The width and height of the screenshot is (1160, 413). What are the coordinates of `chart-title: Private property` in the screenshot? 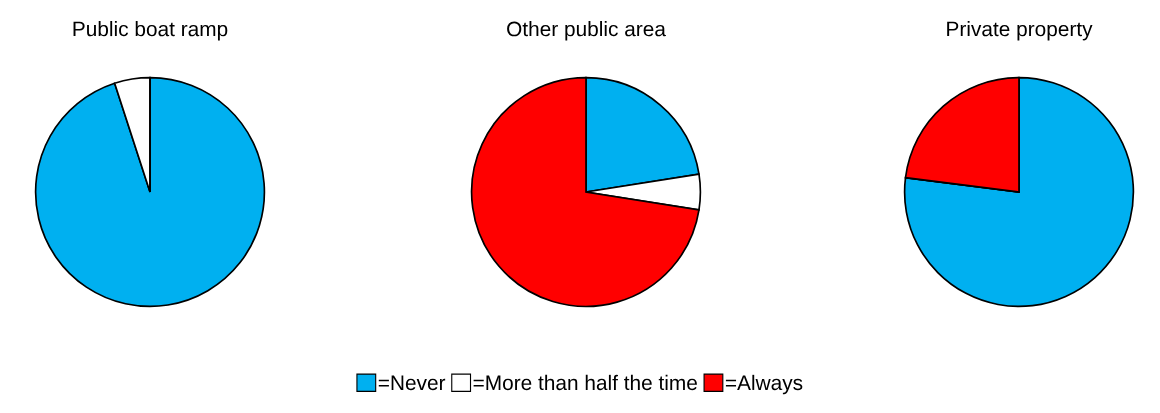 It's located at (1020, 31).